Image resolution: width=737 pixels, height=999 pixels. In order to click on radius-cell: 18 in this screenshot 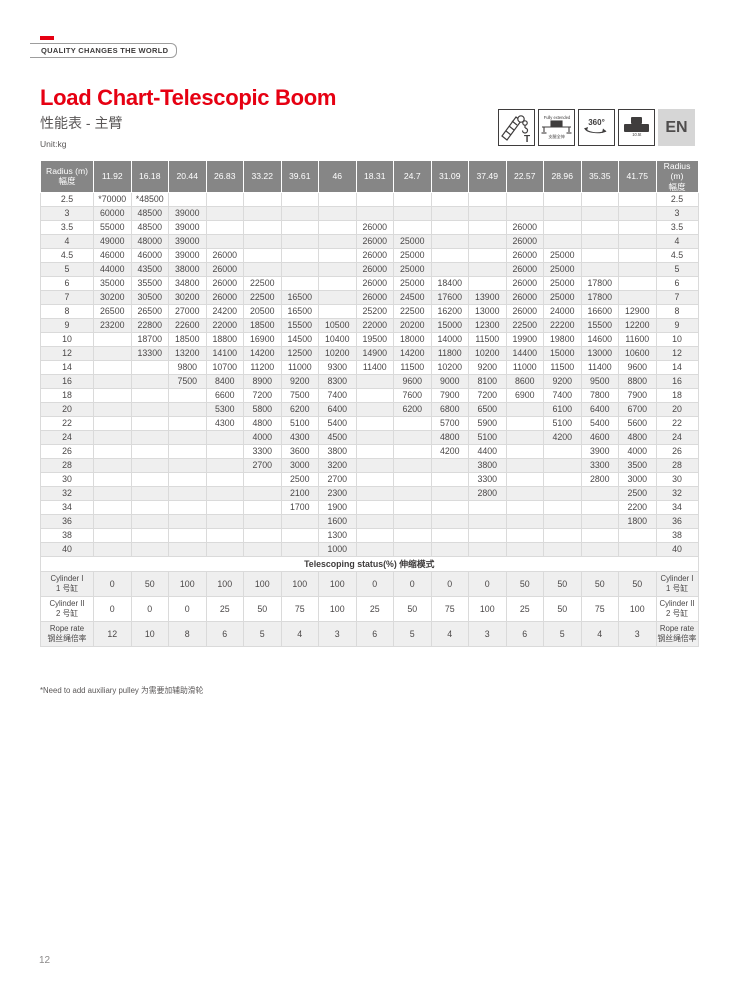, I will do `click(67, 395)`.